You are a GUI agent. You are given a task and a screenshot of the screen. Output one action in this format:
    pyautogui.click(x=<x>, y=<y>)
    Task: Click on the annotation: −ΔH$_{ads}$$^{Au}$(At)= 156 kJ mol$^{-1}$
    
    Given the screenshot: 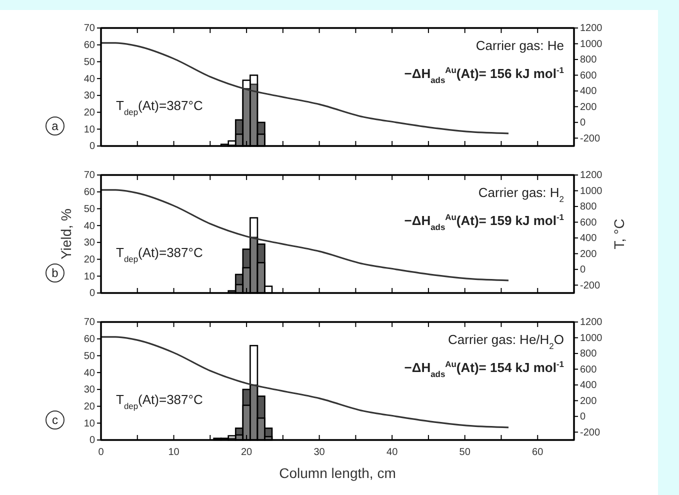 What is the action you would take?
    pyautogui.click(x=484, y=75)
    